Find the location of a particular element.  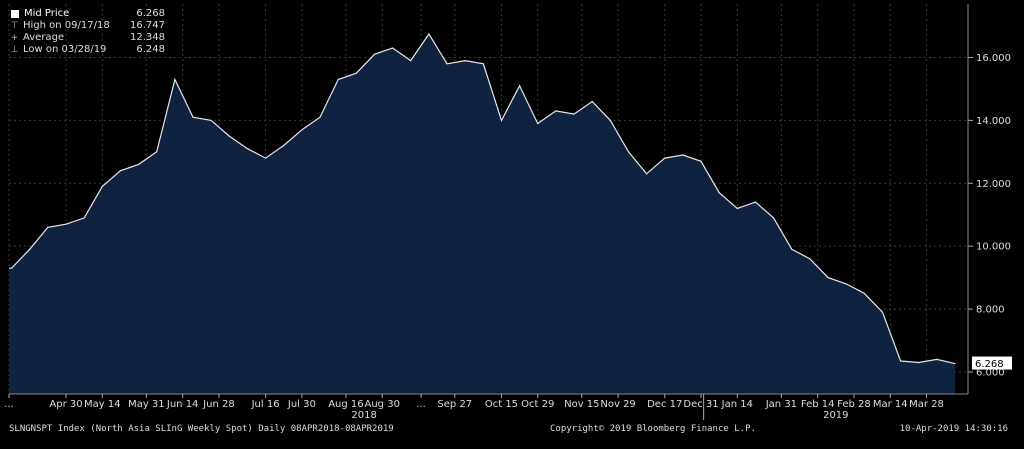

footer-timestamp: 10-Apr-2019 14:30:16 is located at coordinates (953, 429).